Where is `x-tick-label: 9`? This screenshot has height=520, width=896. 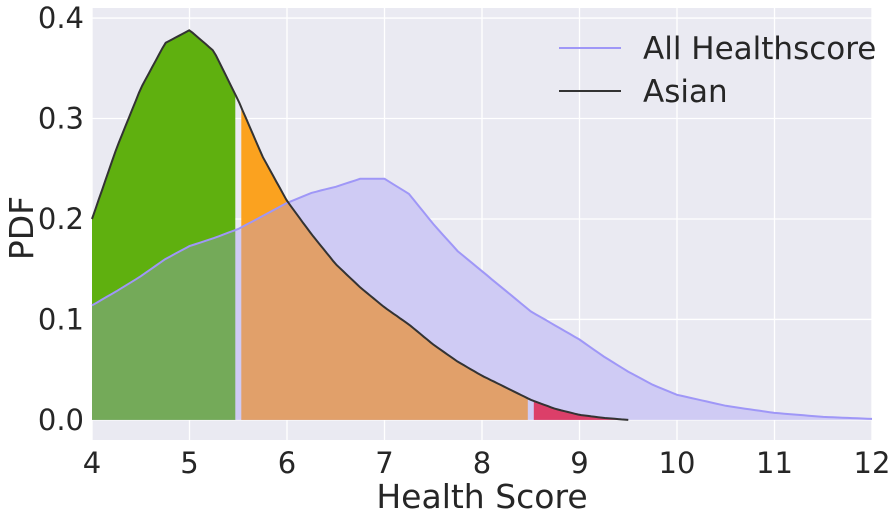
x-tick-label: 9 is located at coordinates (579, 463).